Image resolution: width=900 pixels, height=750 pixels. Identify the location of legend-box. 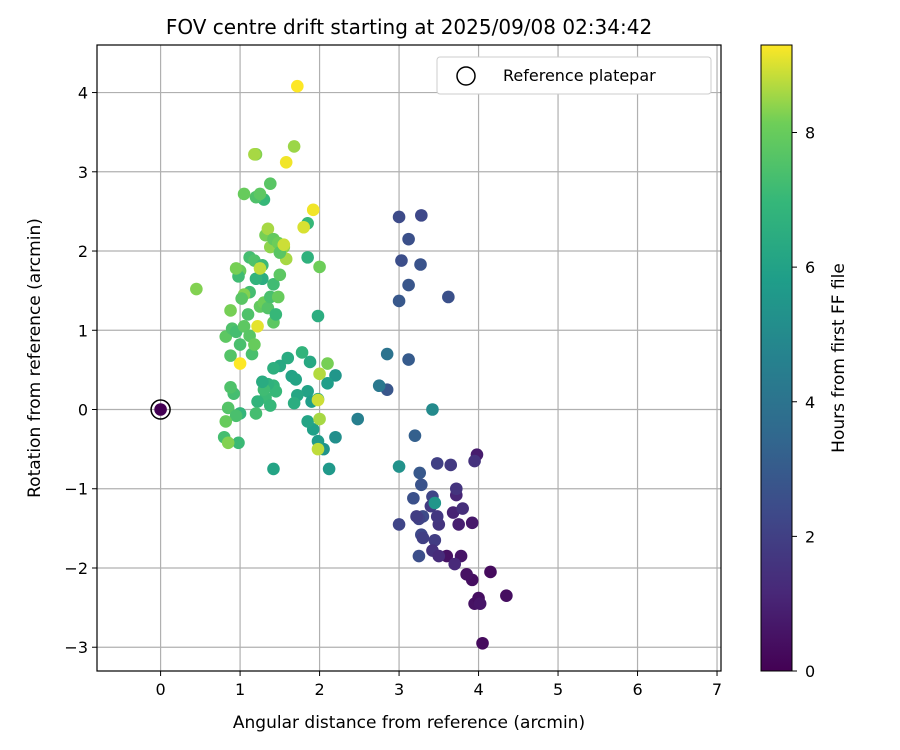
(574, 75).